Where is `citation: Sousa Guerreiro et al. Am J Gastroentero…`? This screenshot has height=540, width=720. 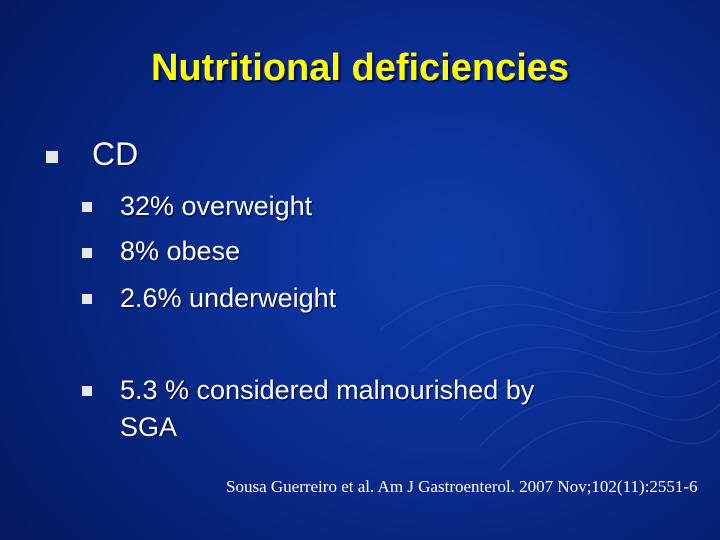 citation: Sousa Guerreiro et al. Am J Gastroentero… is located at coordinates (462, 486).